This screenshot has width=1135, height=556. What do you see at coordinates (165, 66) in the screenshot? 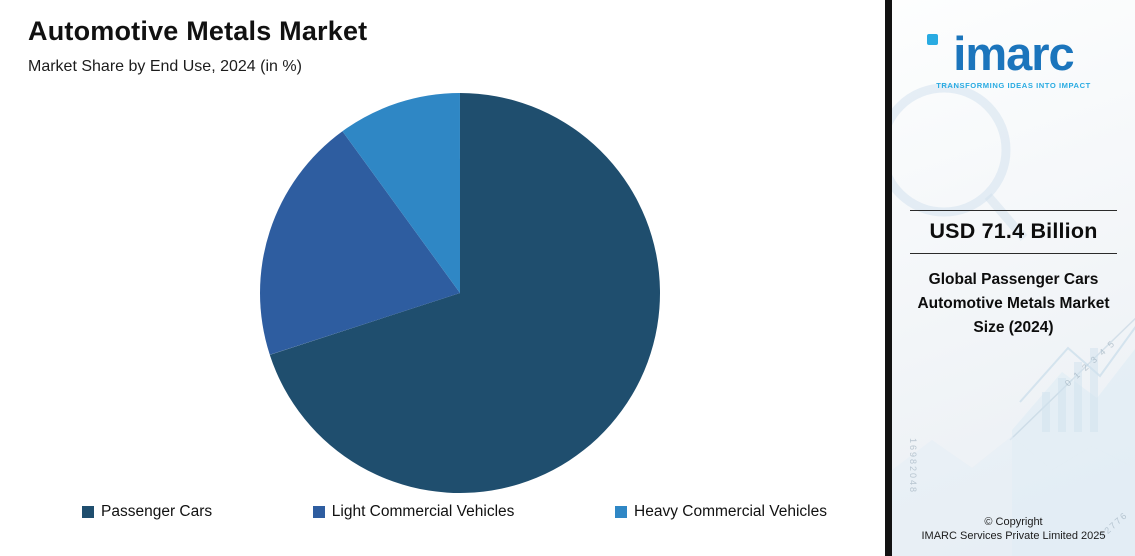
I see `page-subtitle: Market Share by End Use, 2024 (in %)` at bounding box center [165, 66].